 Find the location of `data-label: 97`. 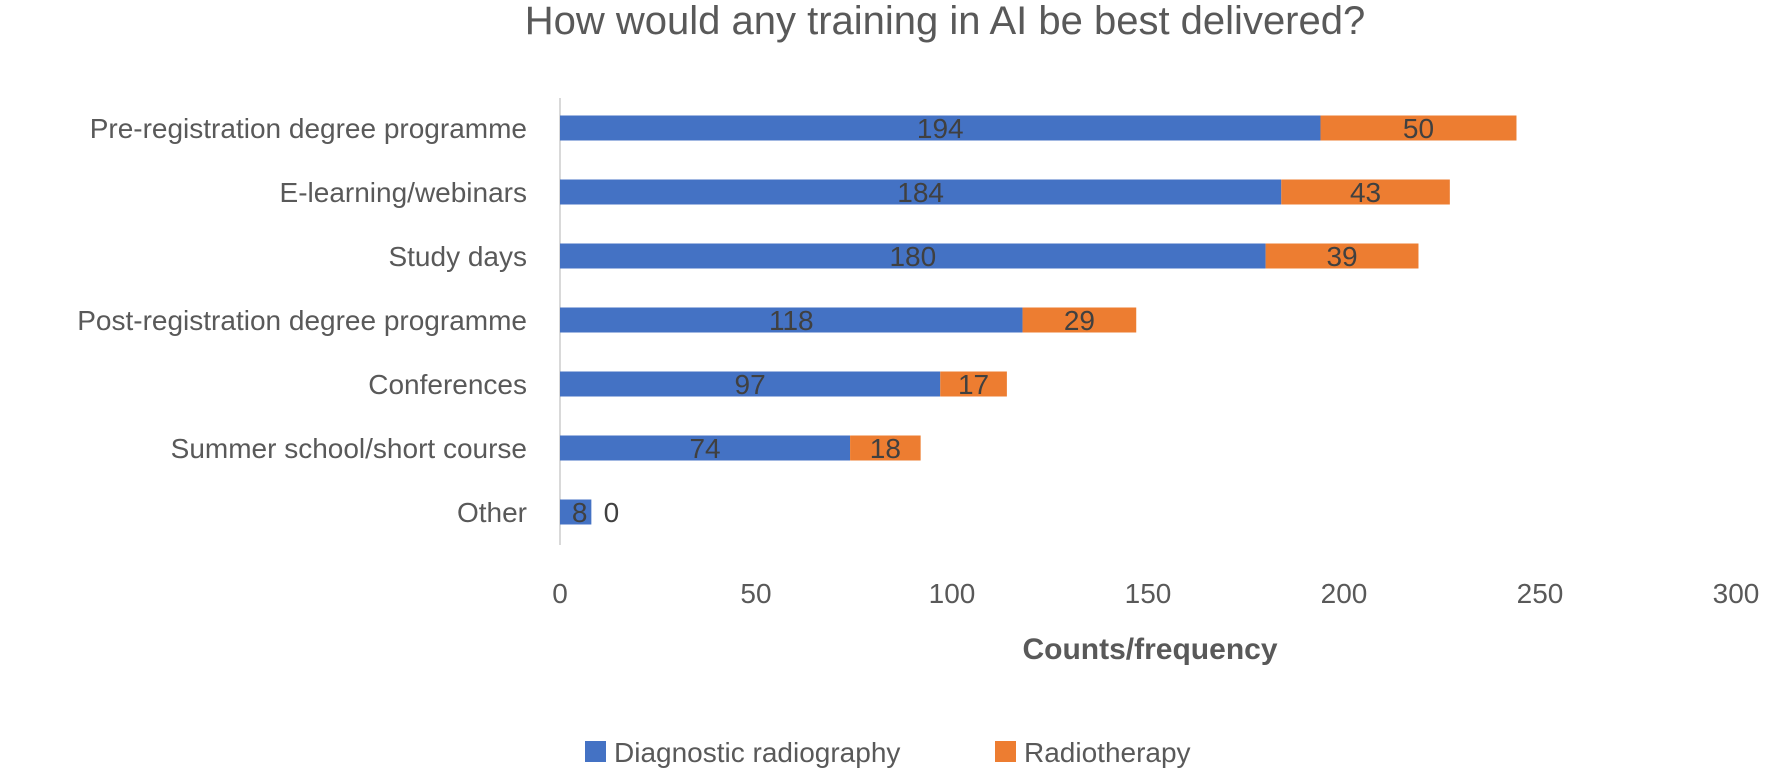

data-label: 97 is located at coordinates (750, 384).